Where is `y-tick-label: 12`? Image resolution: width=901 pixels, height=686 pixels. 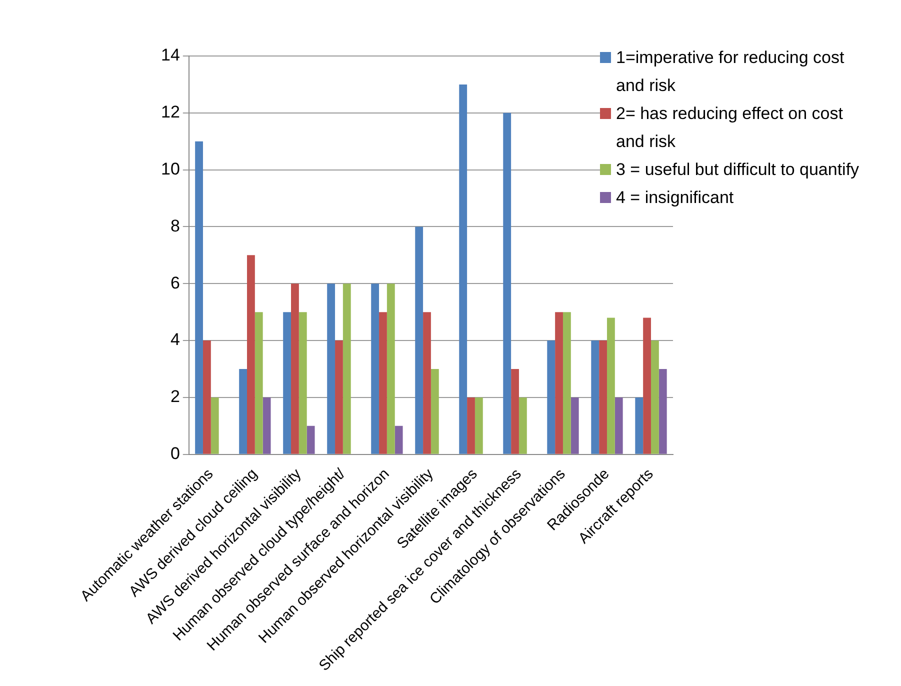
y-tick-label: 12 is located at coordinates (170, 112).